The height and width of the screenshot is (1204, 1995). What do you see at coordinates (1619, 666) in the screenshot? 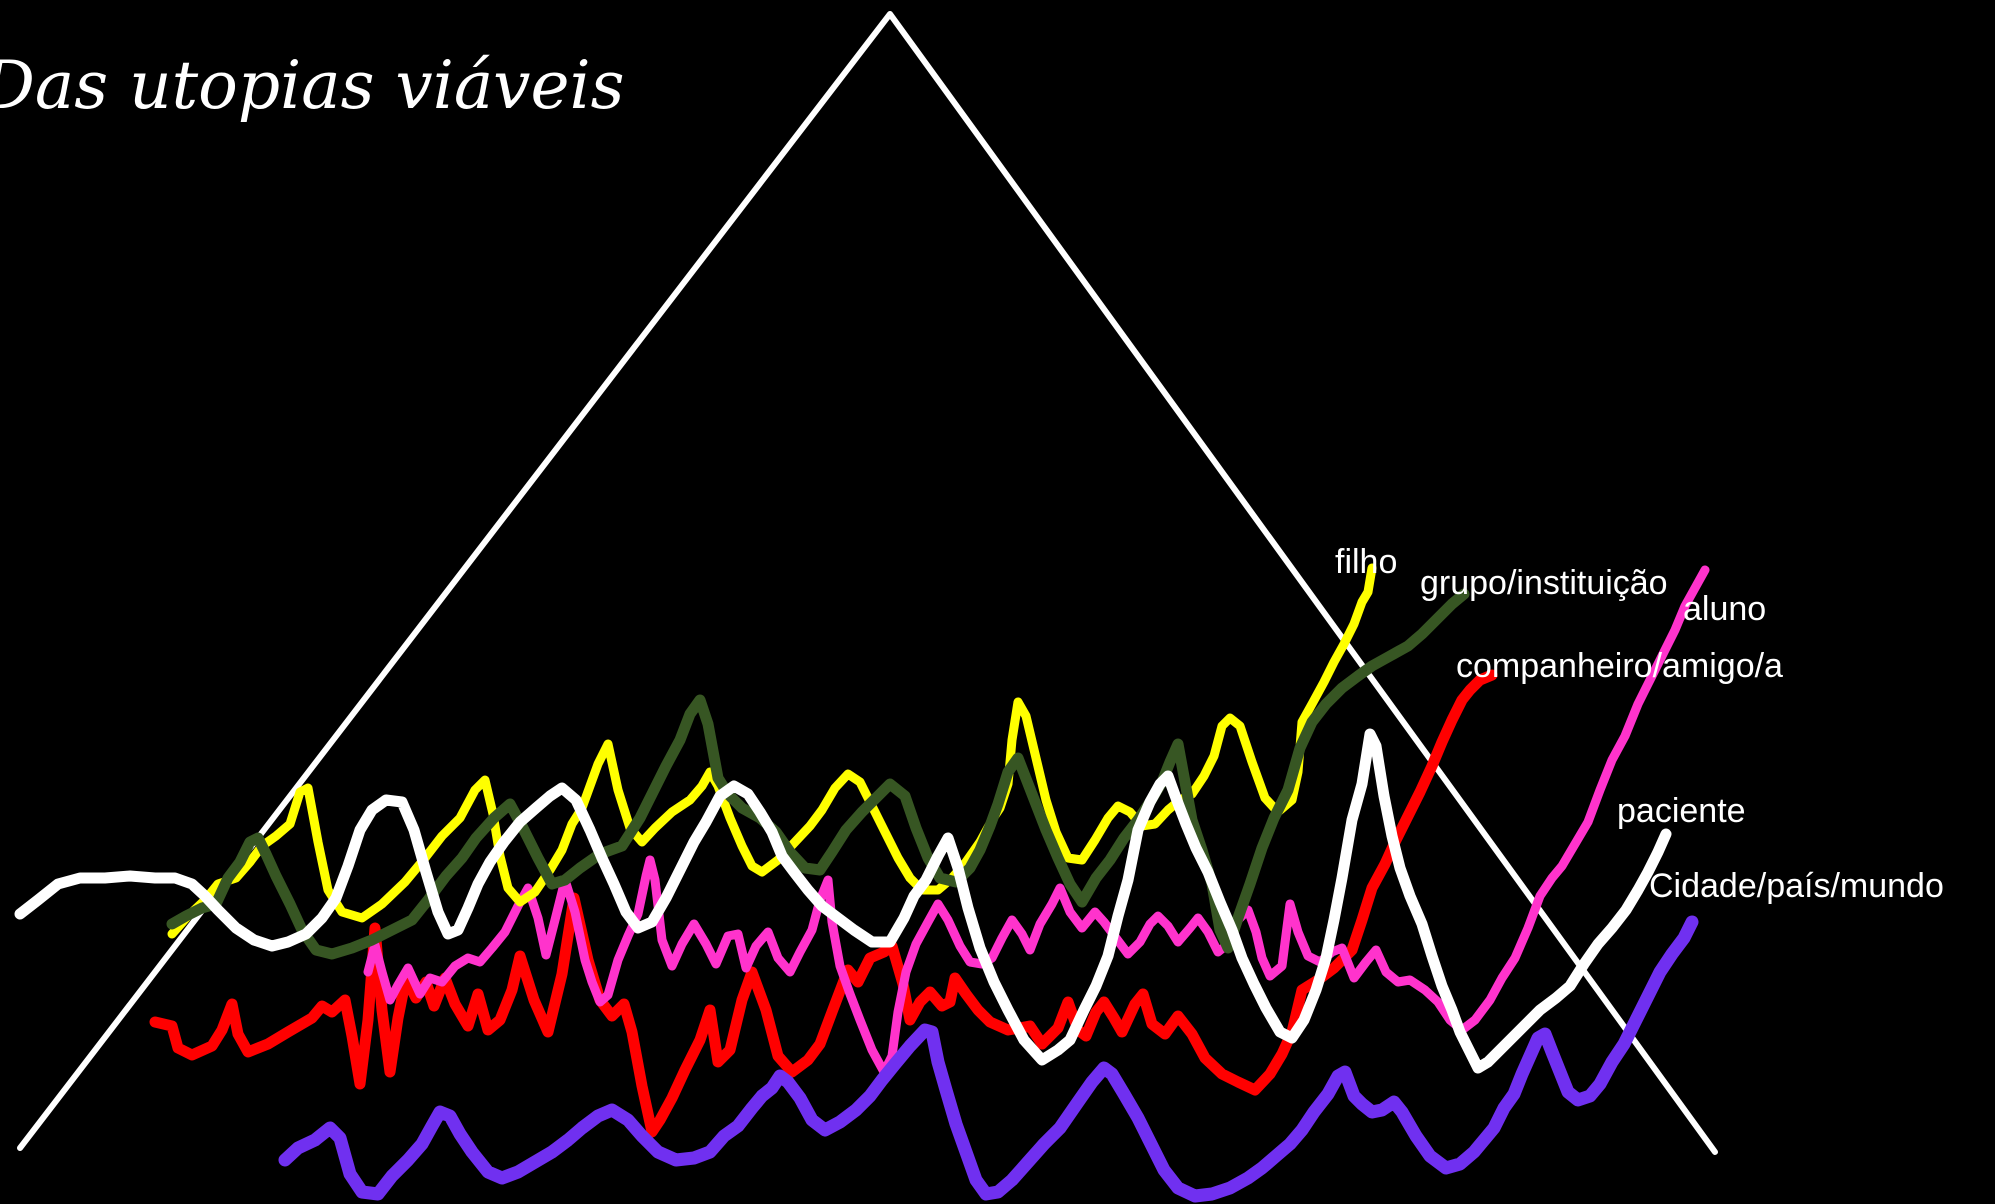
I see `label-companheiro: companheiro/amigo/a` at bounding box center [1619, 666].